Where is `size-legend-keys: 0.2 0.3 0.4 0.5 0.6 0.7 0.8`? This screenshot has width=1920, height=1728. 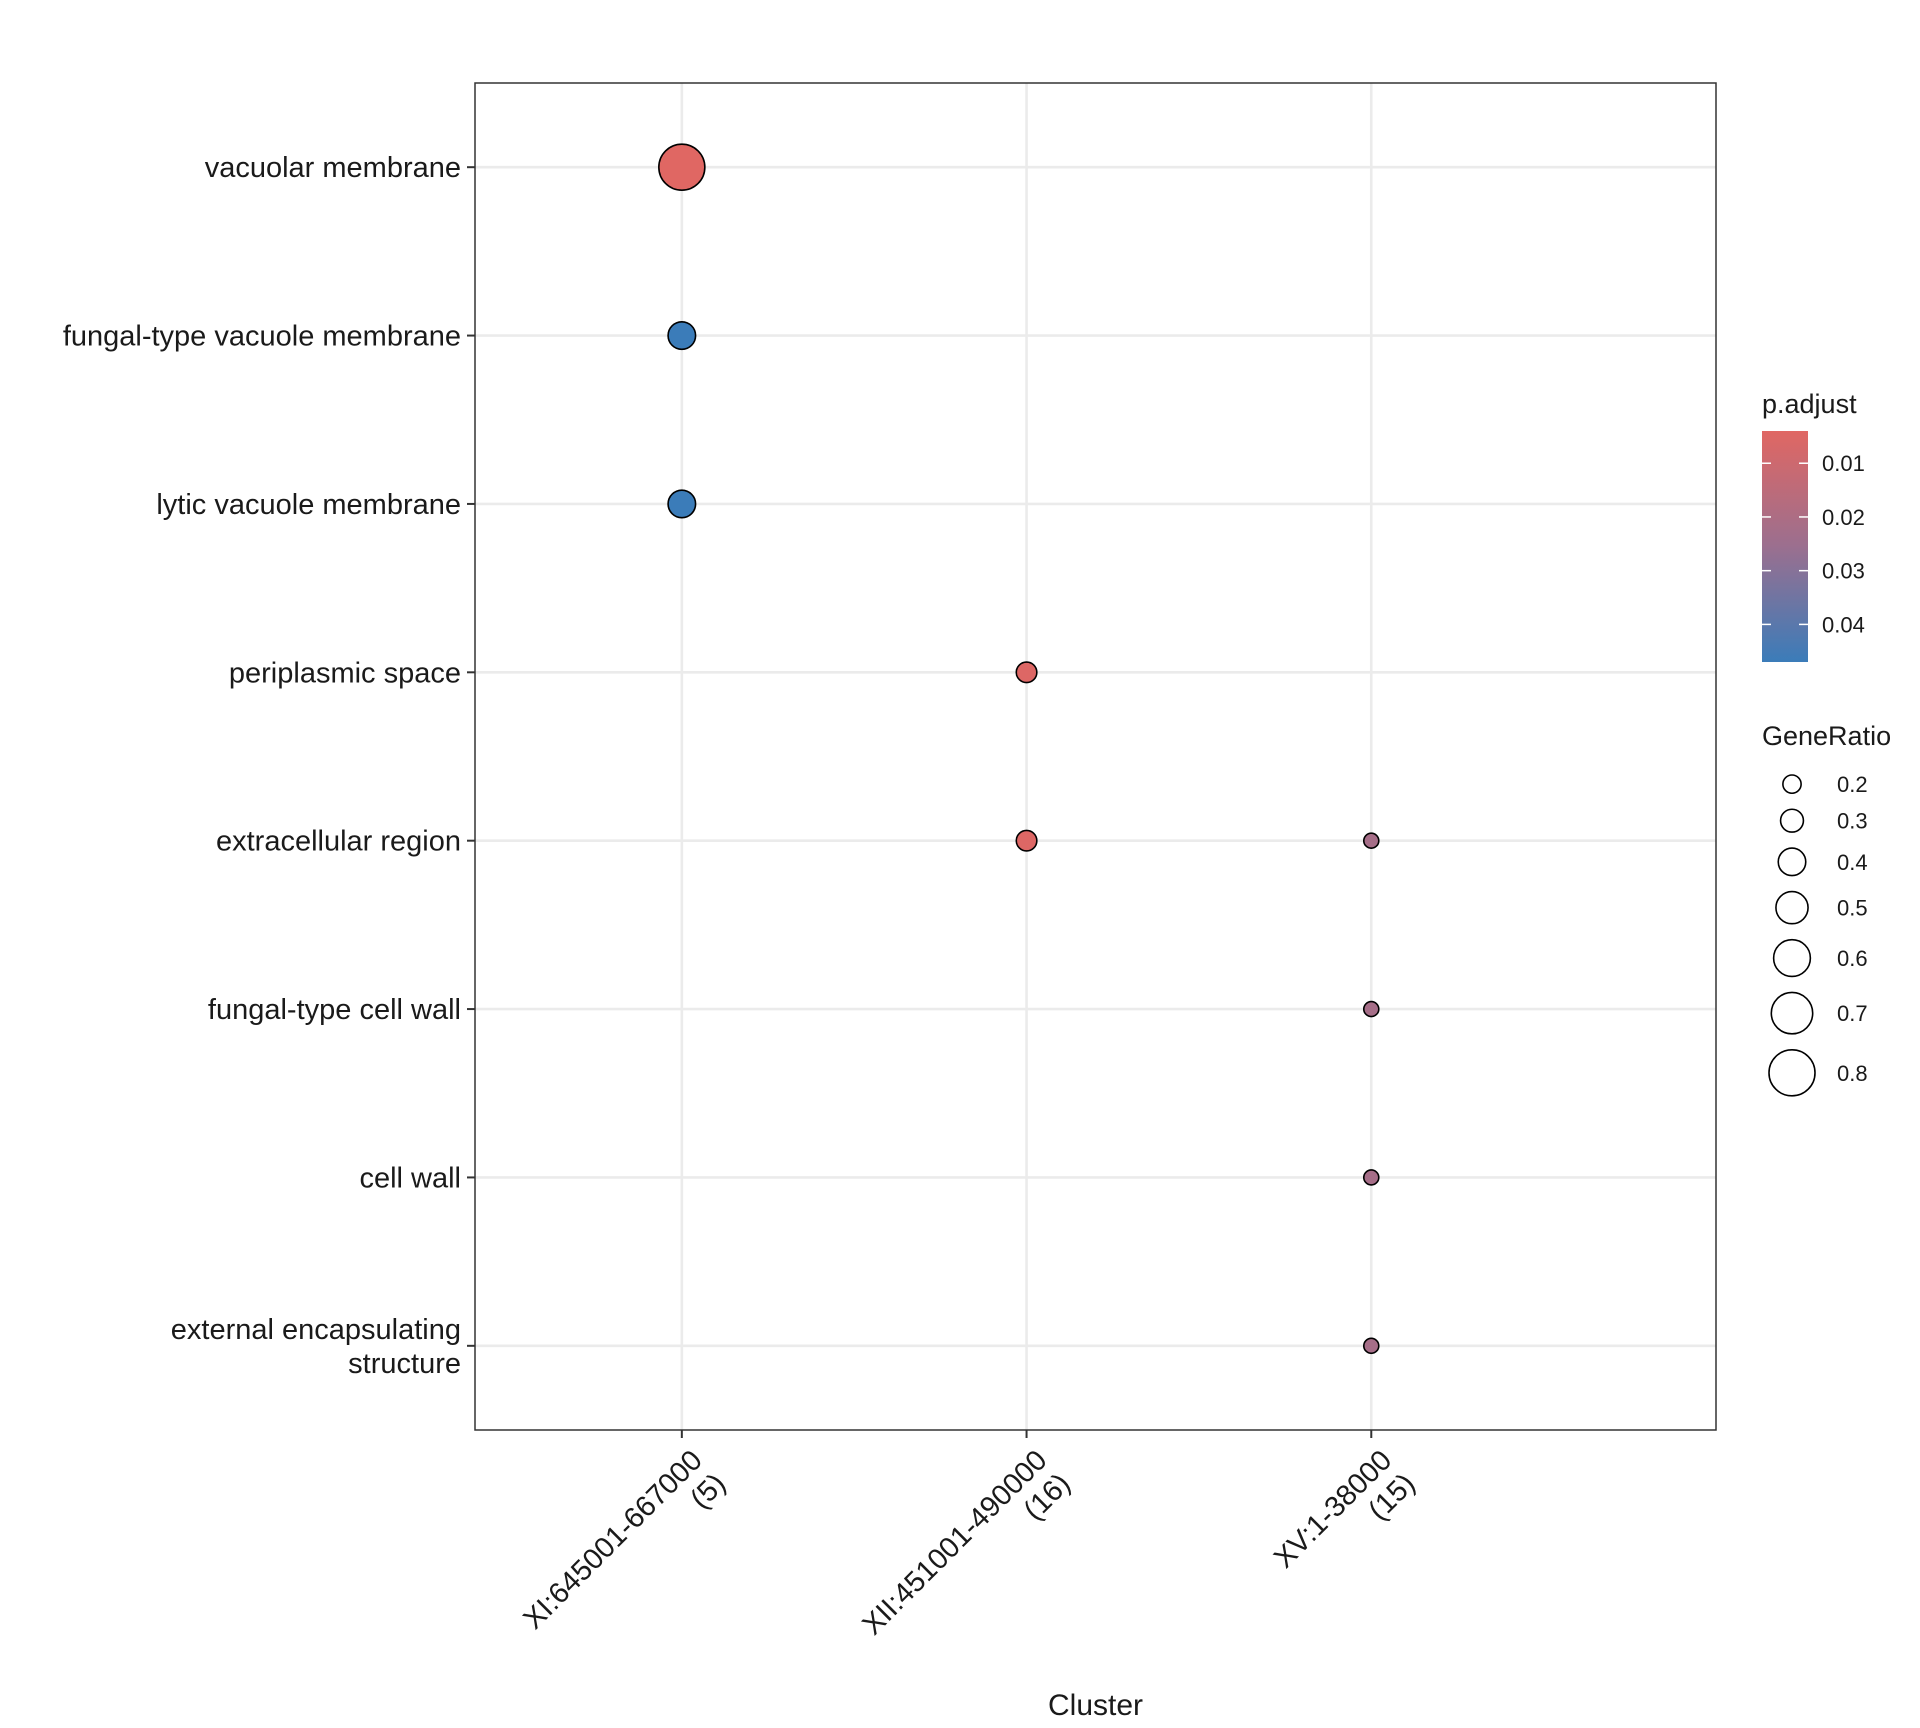
size-legend-keys: 0.2 0.3 0.4 0.5 0.6 0.7 0.8 is located at coordinates (1818, 934).